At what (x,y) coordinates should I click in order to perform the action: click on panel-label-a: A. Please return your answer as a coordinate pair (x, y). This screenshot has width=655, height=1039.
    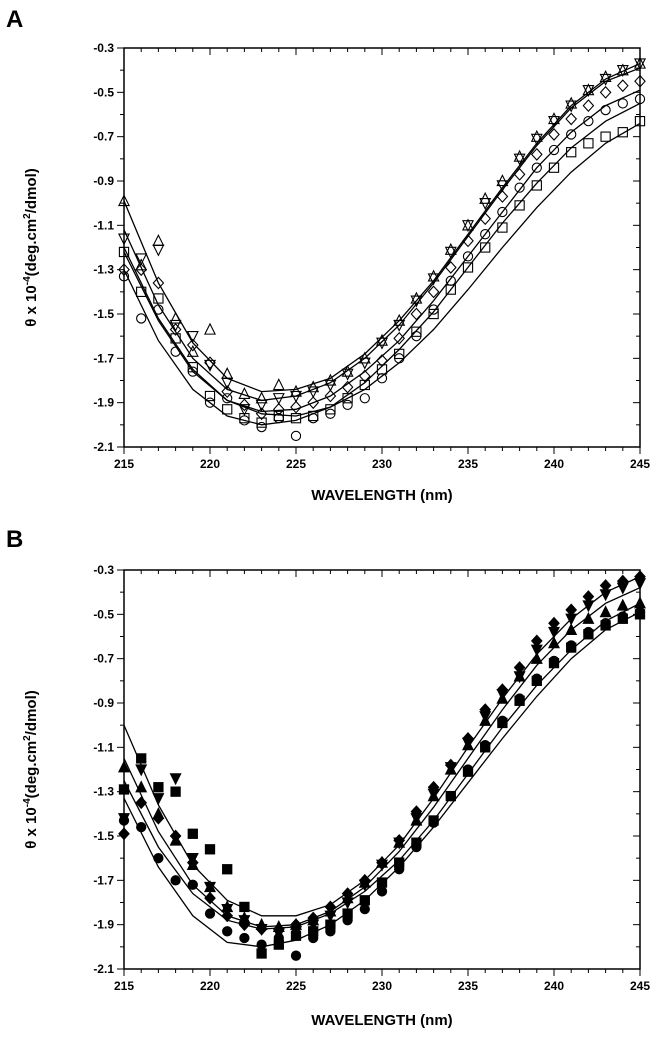
    Looking at the image, I should click on (15, 19).